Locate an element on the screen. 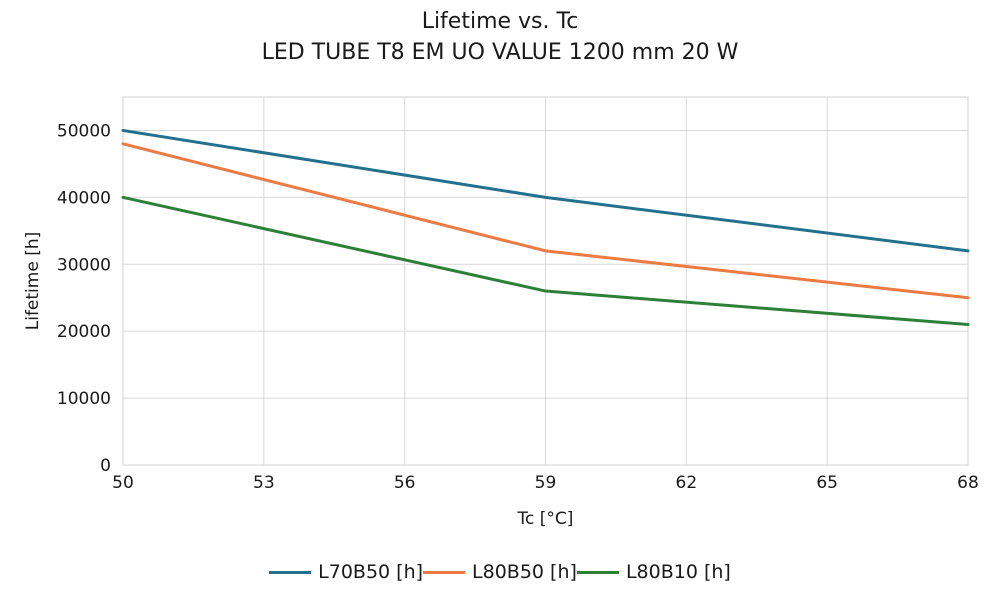  legend-item: L70B50 [h] is located at coordinates (346, 572).